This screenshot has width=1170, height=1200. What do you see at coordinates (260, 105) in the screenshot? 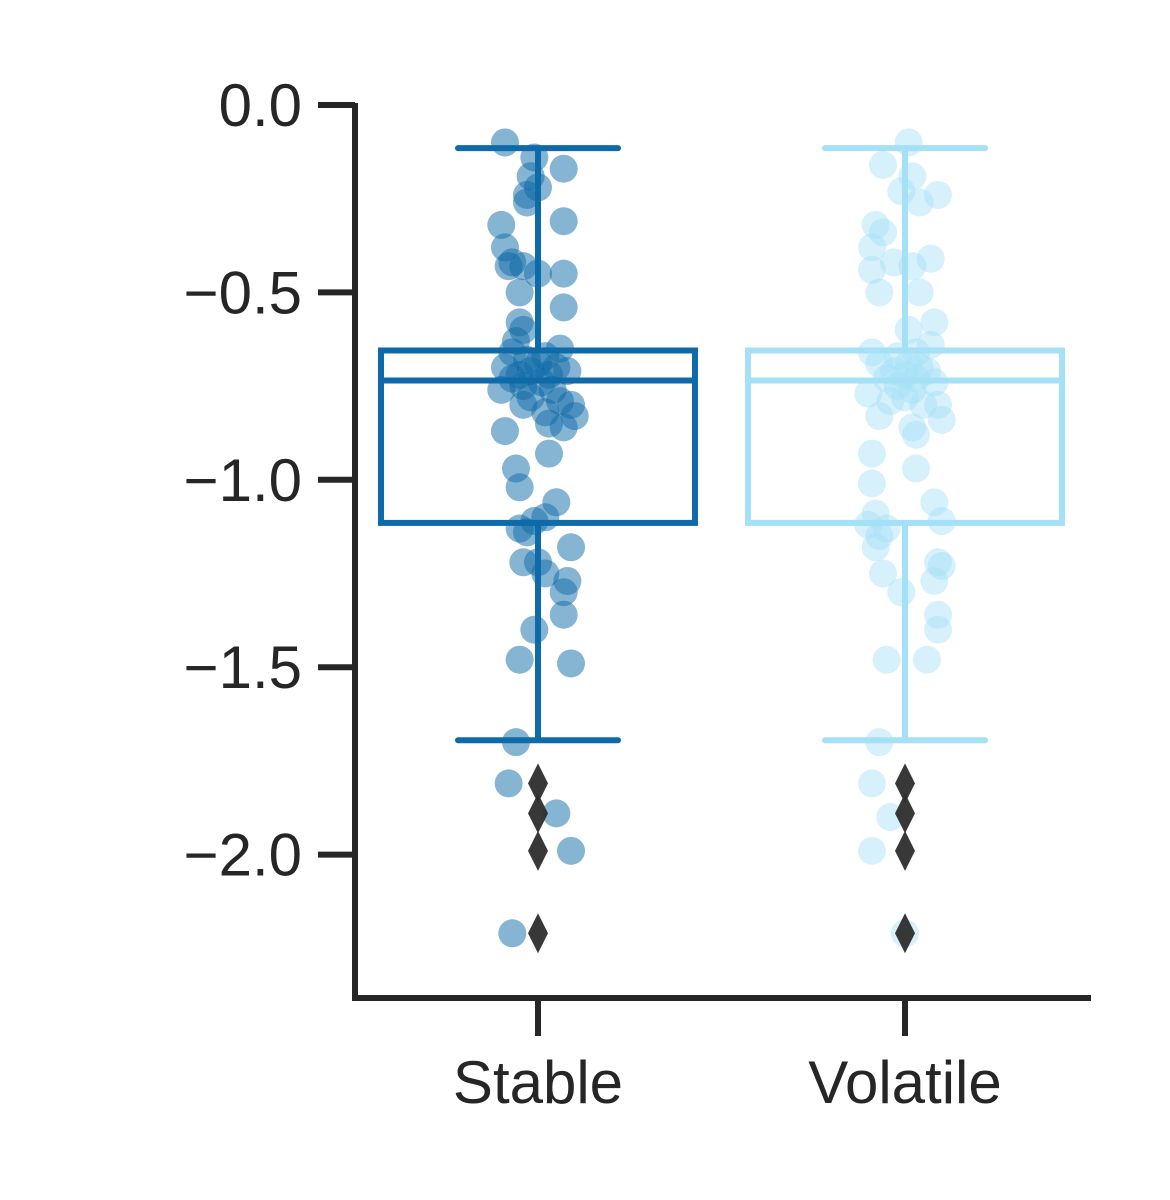
I see `y-tick-label: 0.0` at bounding box center [260, 105].